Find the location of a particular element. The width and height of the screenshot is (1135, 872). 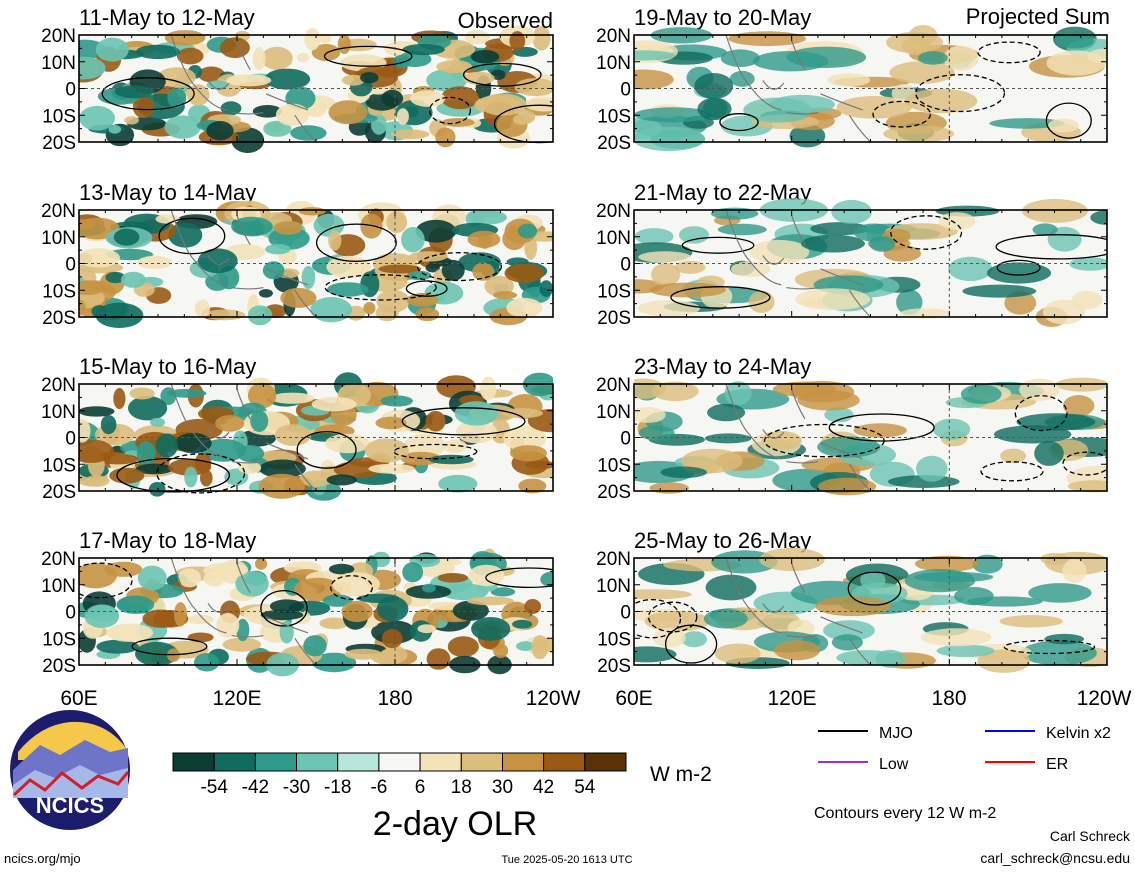

colorbar-tick-label: -30 is located at coordinates (296, 787).